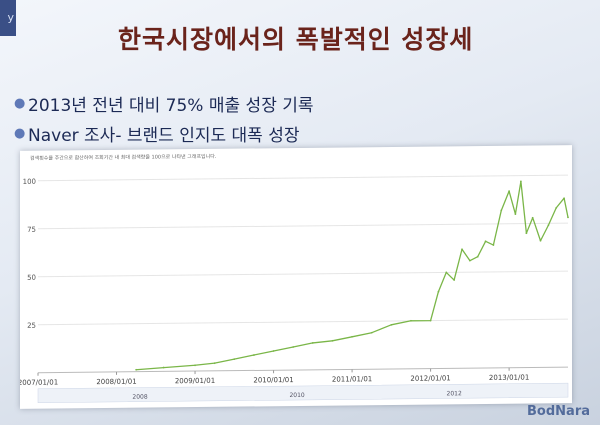  What do you see at coordinates (430, 378) in the screenshot?
I see `x-tick-label: 2012/01/01` at bounding box center [430, 378].